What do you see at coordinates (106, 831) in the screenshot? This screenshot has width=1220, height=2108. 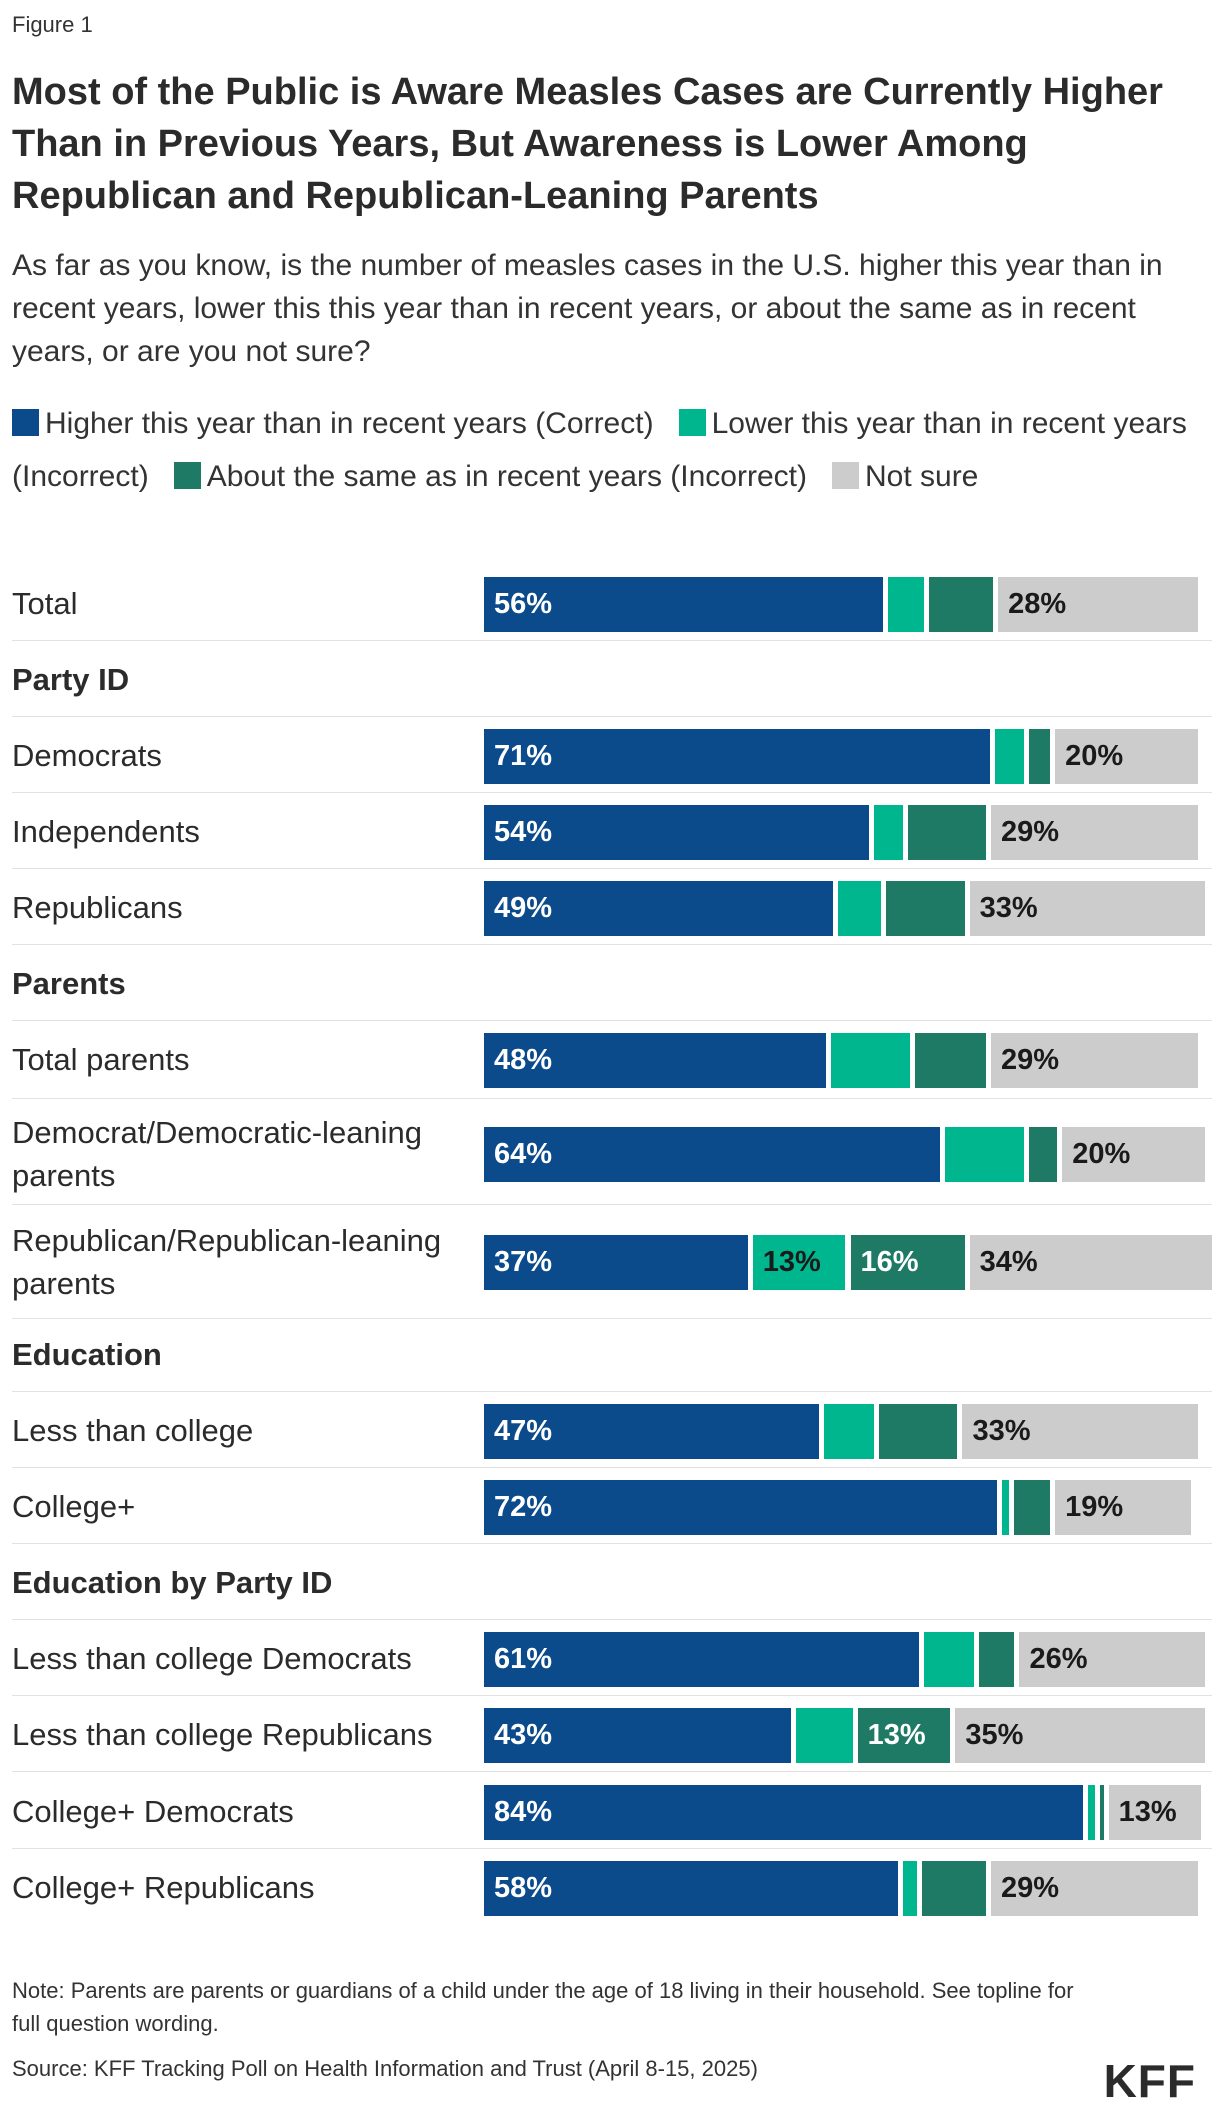 I see `category-label: Independents` at bounding box center [106, 831].